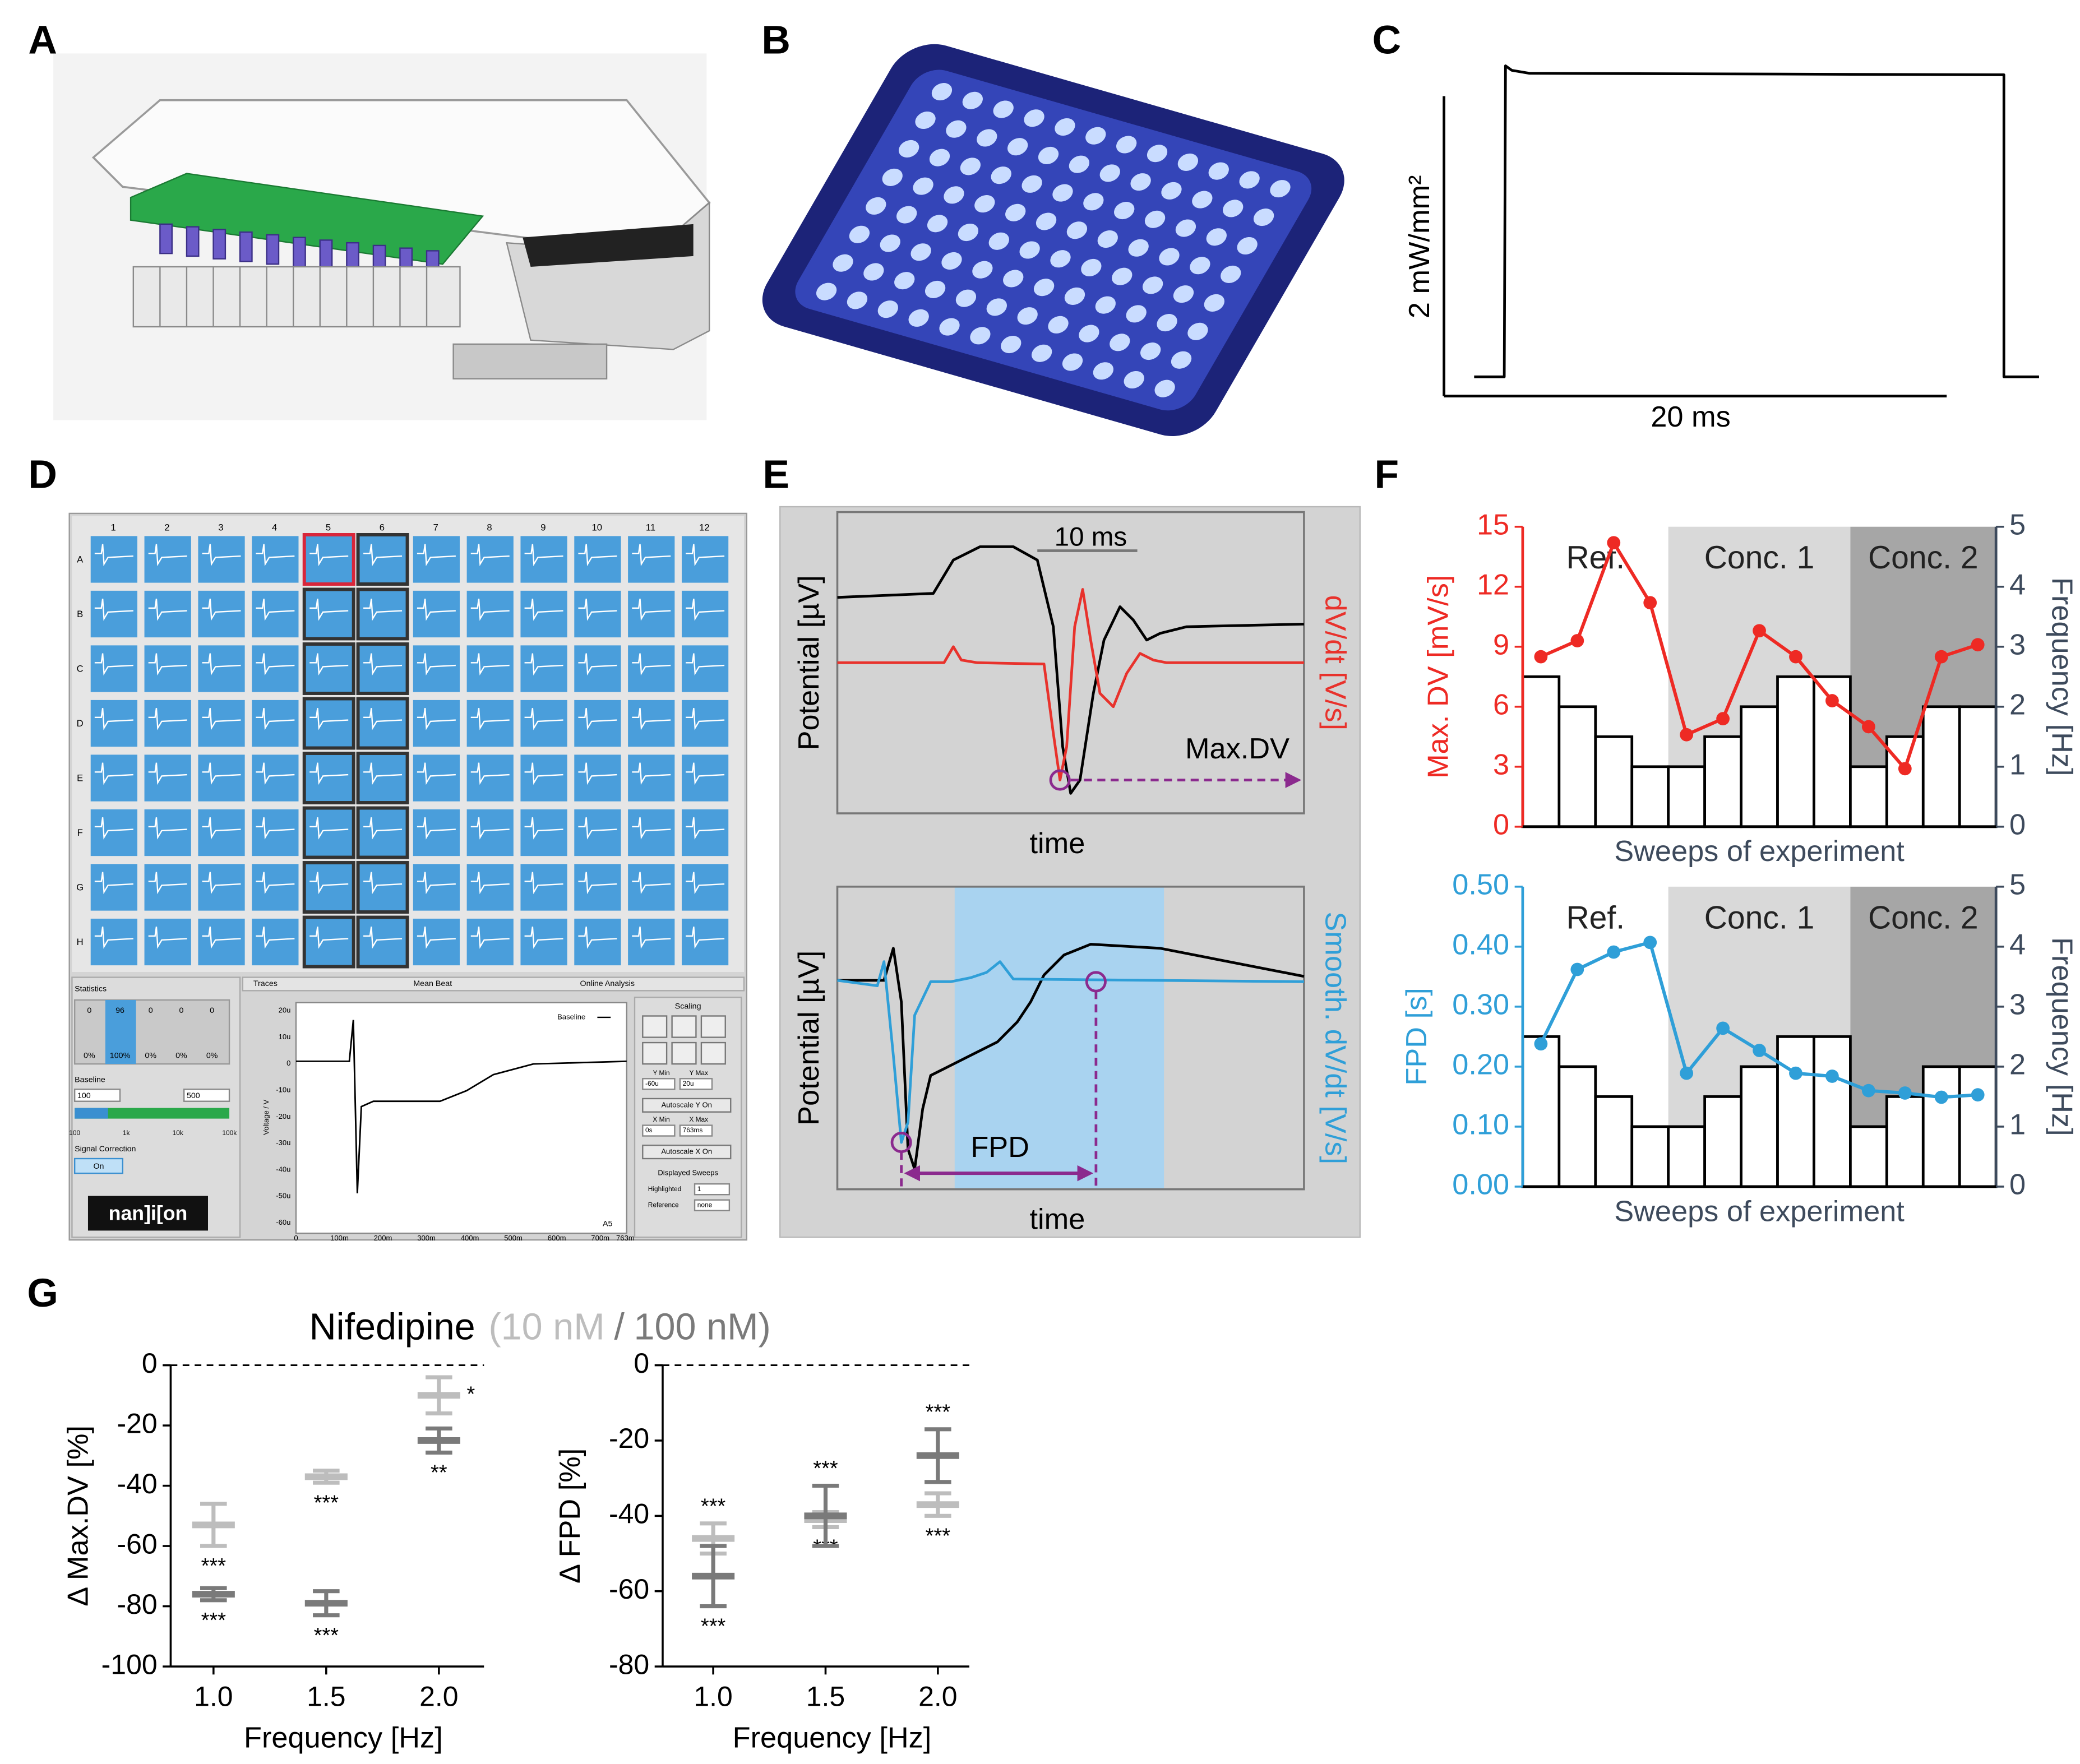 This screenshot has width=2080, height=1764. Describe the element at coordinates (1387, 40) in the screenshot. I see `panel-label: C` at that location.